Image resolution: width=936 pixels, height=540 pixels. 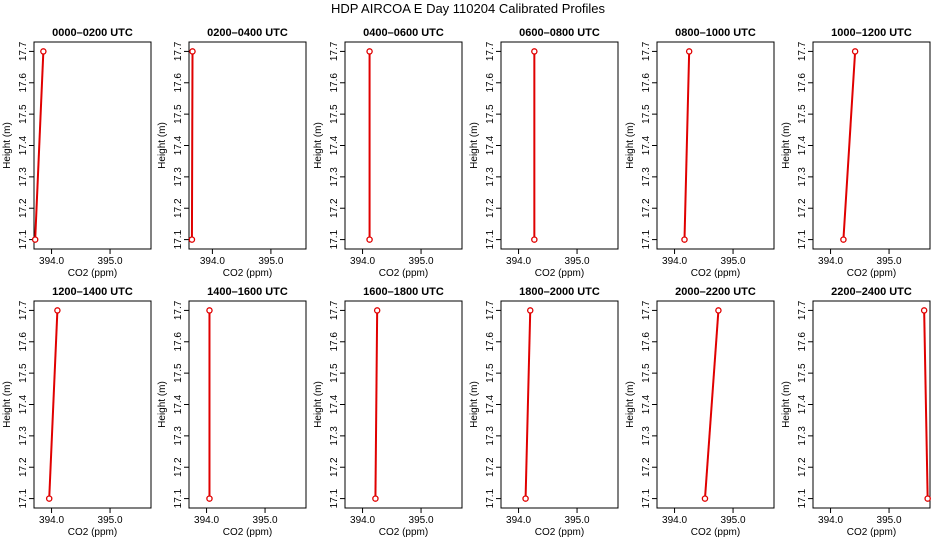 What do you see at coordinates (715, 532) in the screenshot?
I see `panel-11-xlabel: CO2 (ppm)` at bounding box center [715, 532].